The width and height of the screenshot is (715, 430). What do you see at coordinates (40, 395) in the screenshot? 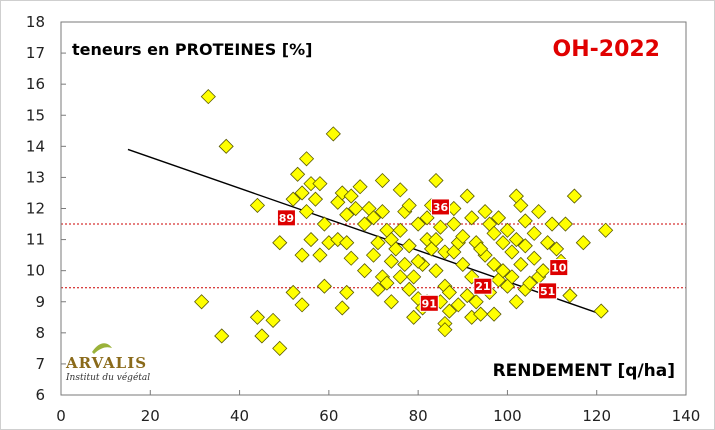
I see `y-tick-label-0: 6` at bounding box center [40, 395].